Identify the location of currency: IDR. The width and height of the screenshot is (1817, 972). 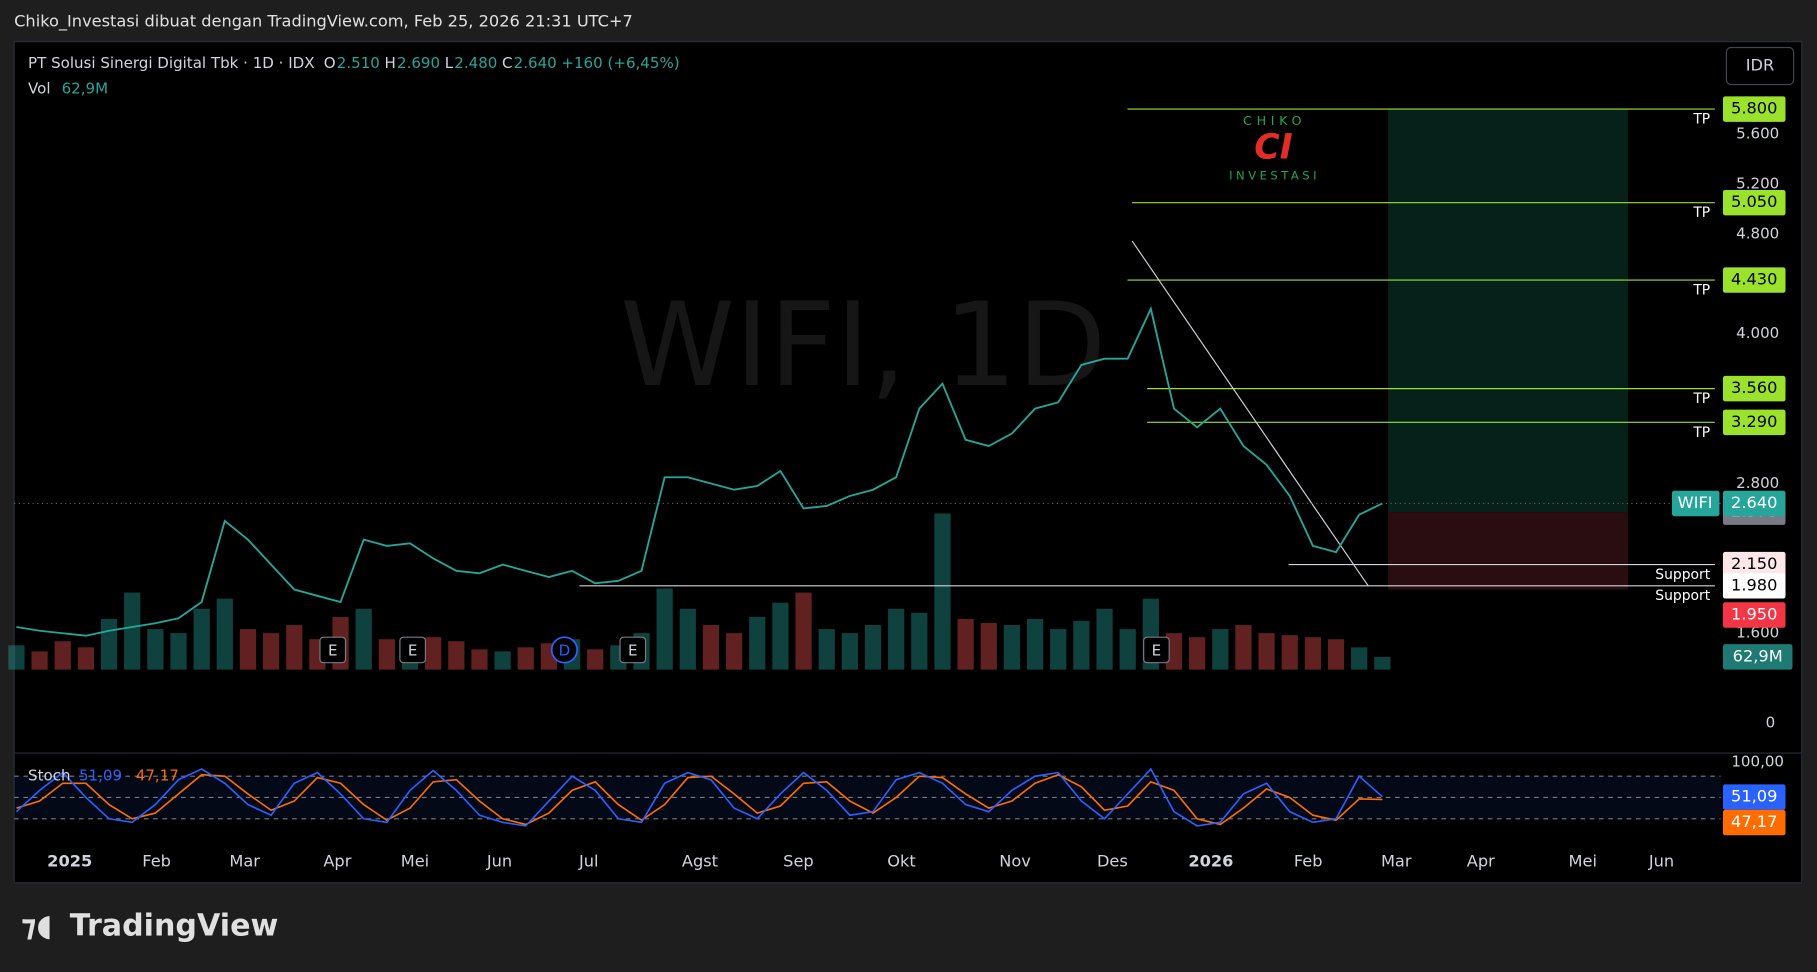
(1760, 65).